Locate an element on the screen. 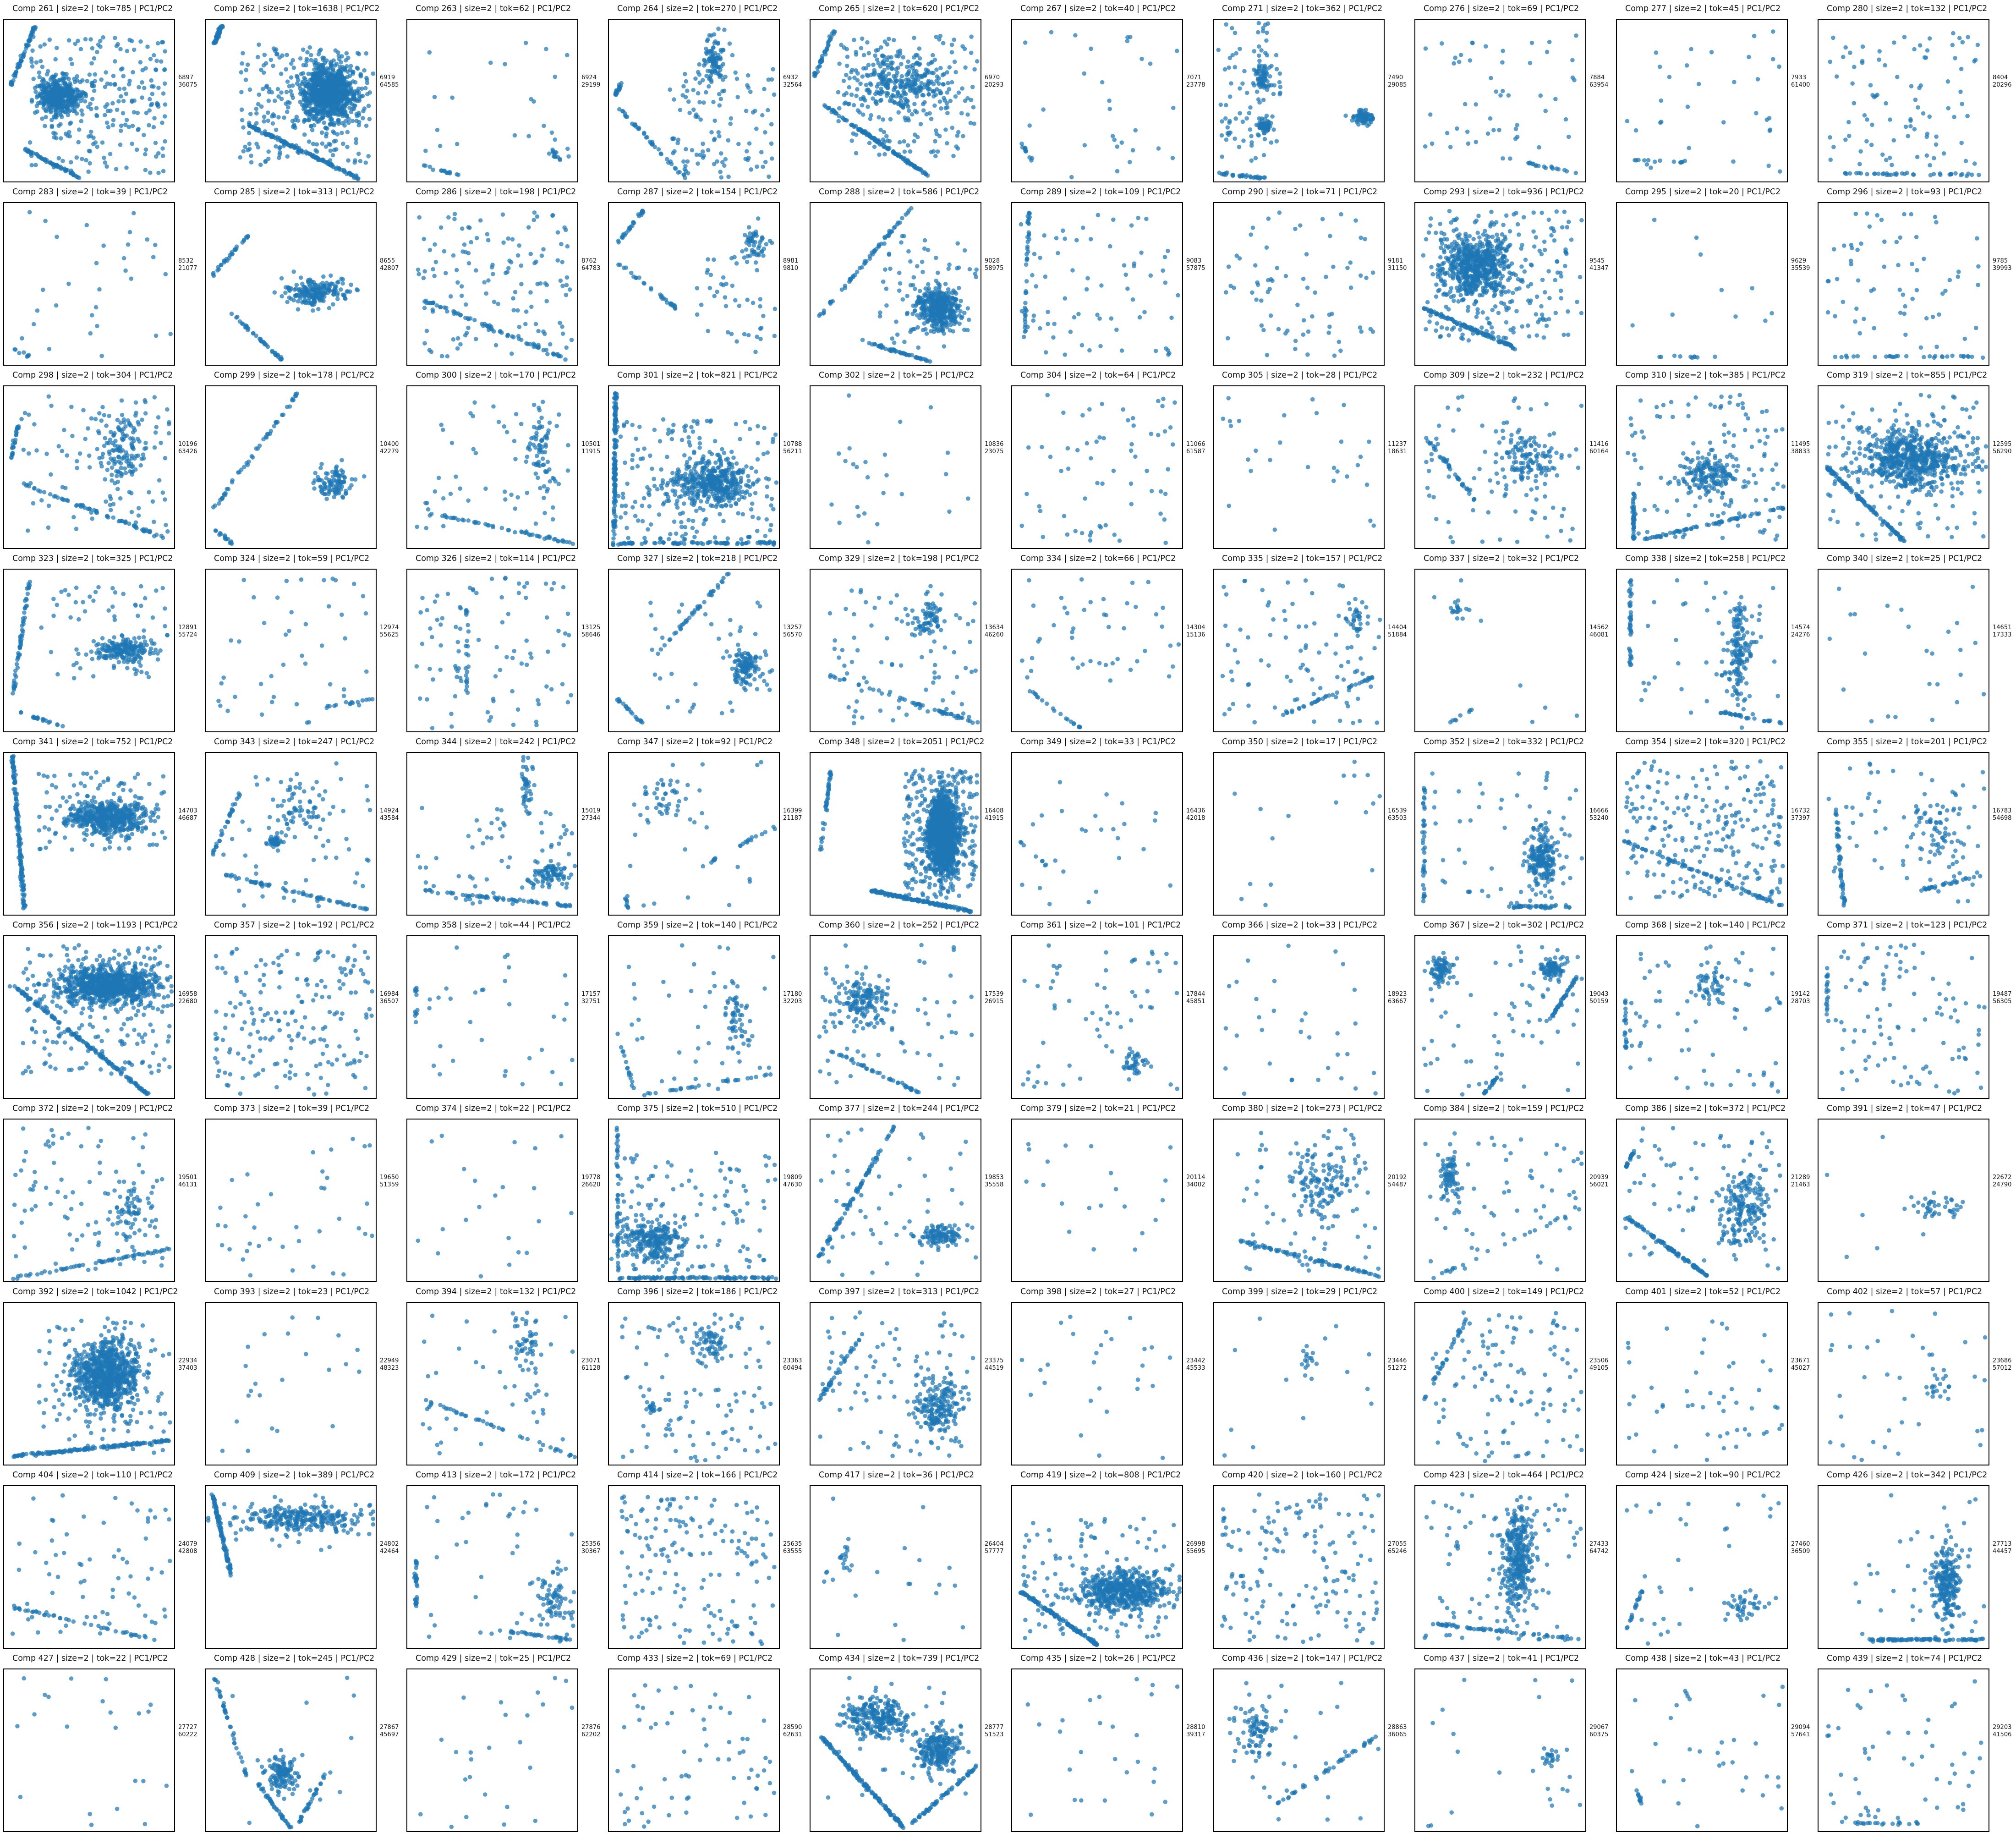 The width and height of the screenshot is (2016, 1833). panel-title: Comp 264 | size=2 | tok=270 | PC1/PC2 is located at coordinates (697, 8).